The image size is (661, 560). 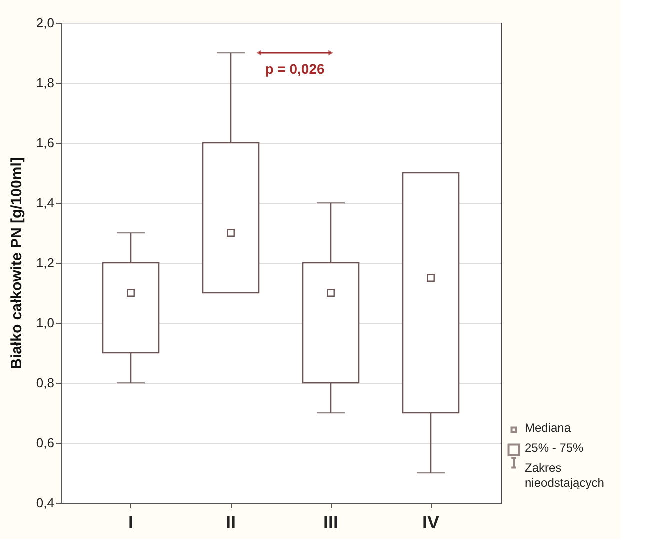 What do you see at coordinates (45, 383) in the screenshot?
I see `y-tick-label: 0,8` at bounding box center [45, 383].